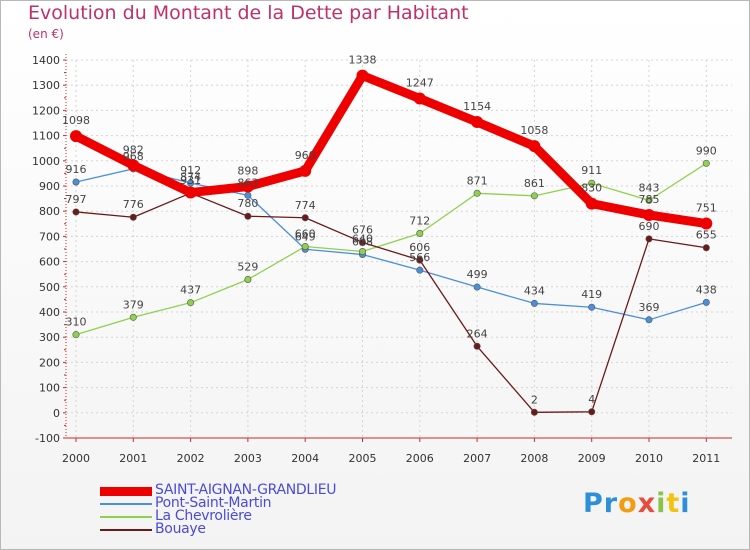  I want to click on x-tick-label: 2006, so click(420, 458).